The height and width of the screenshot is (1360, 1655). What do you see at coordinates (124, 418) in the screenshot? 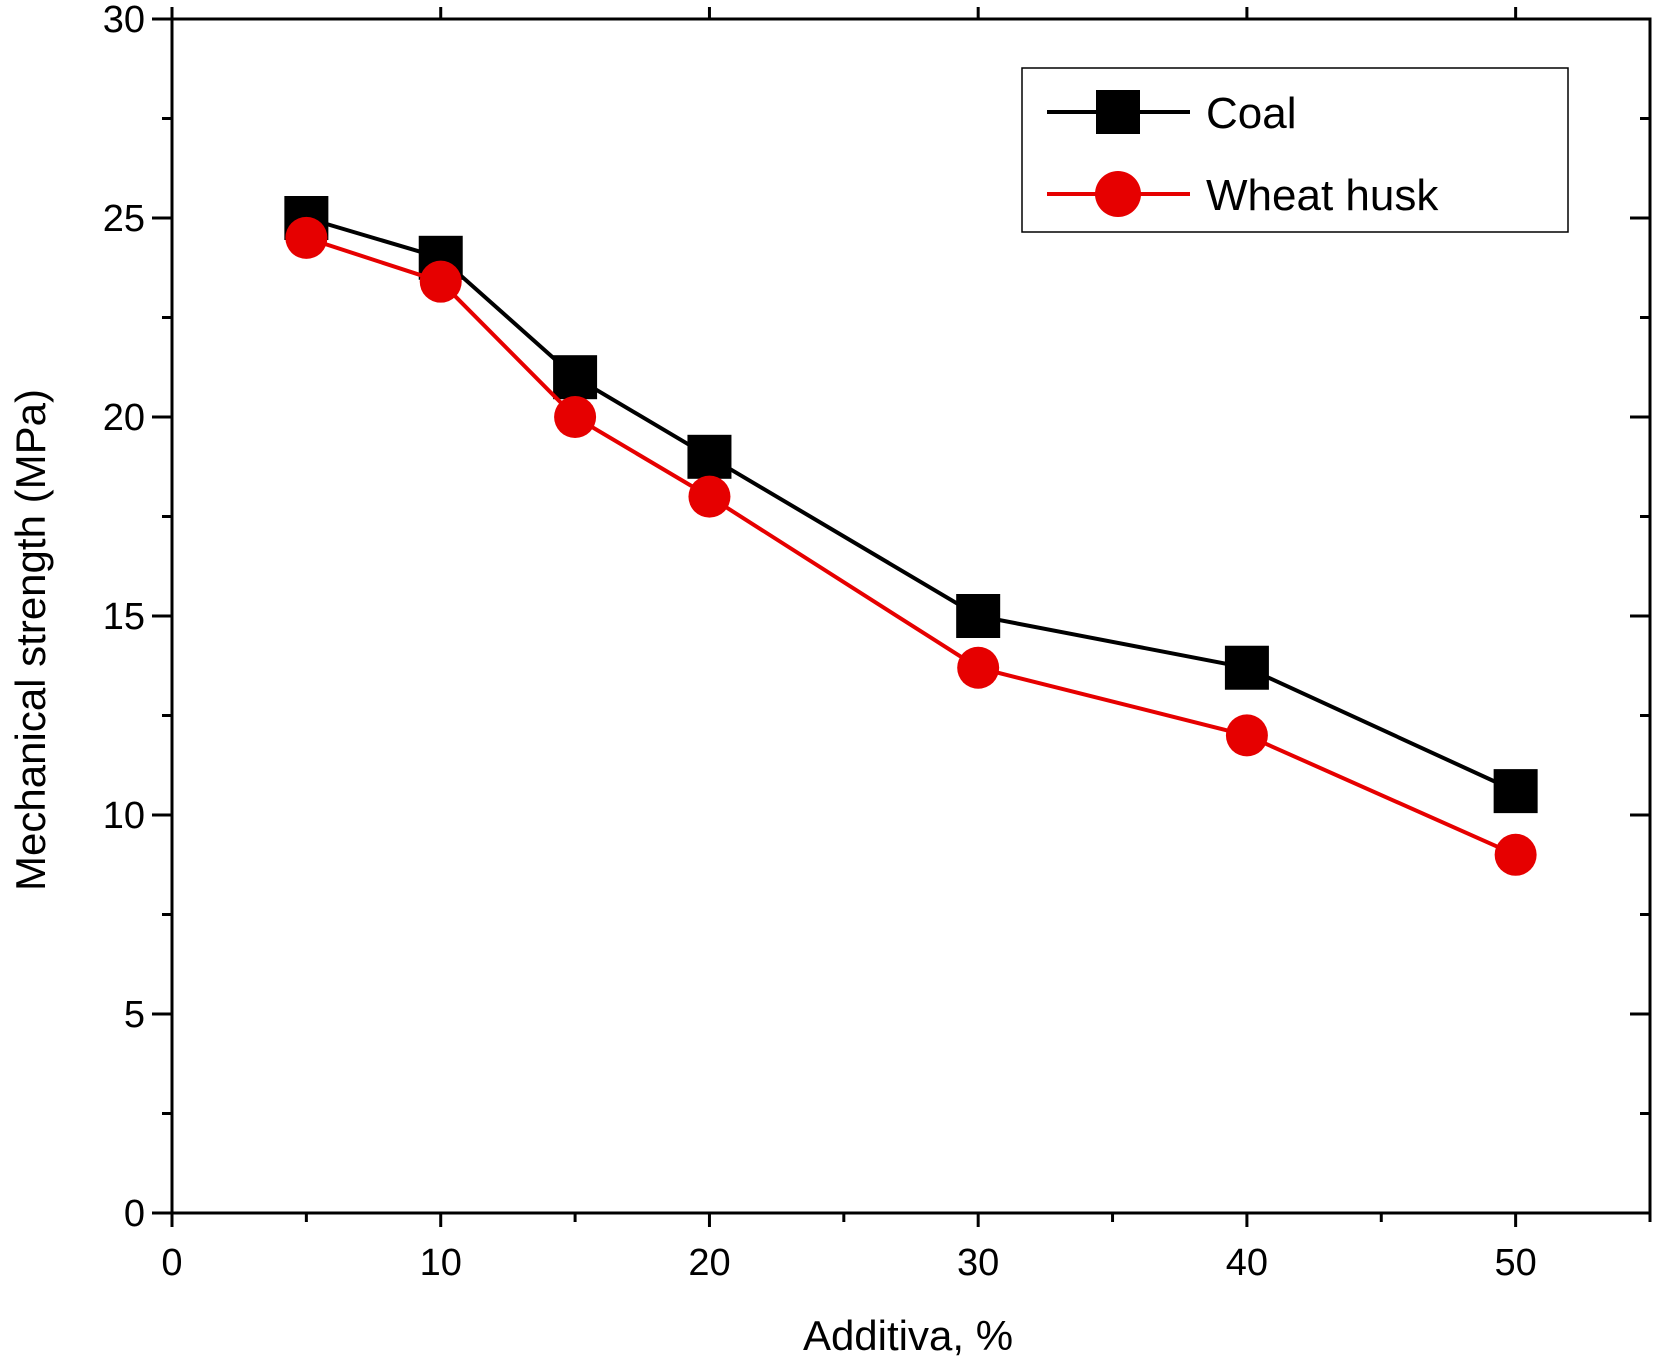
I see `y-tick-label: 20` at bounding box center [124, 418].